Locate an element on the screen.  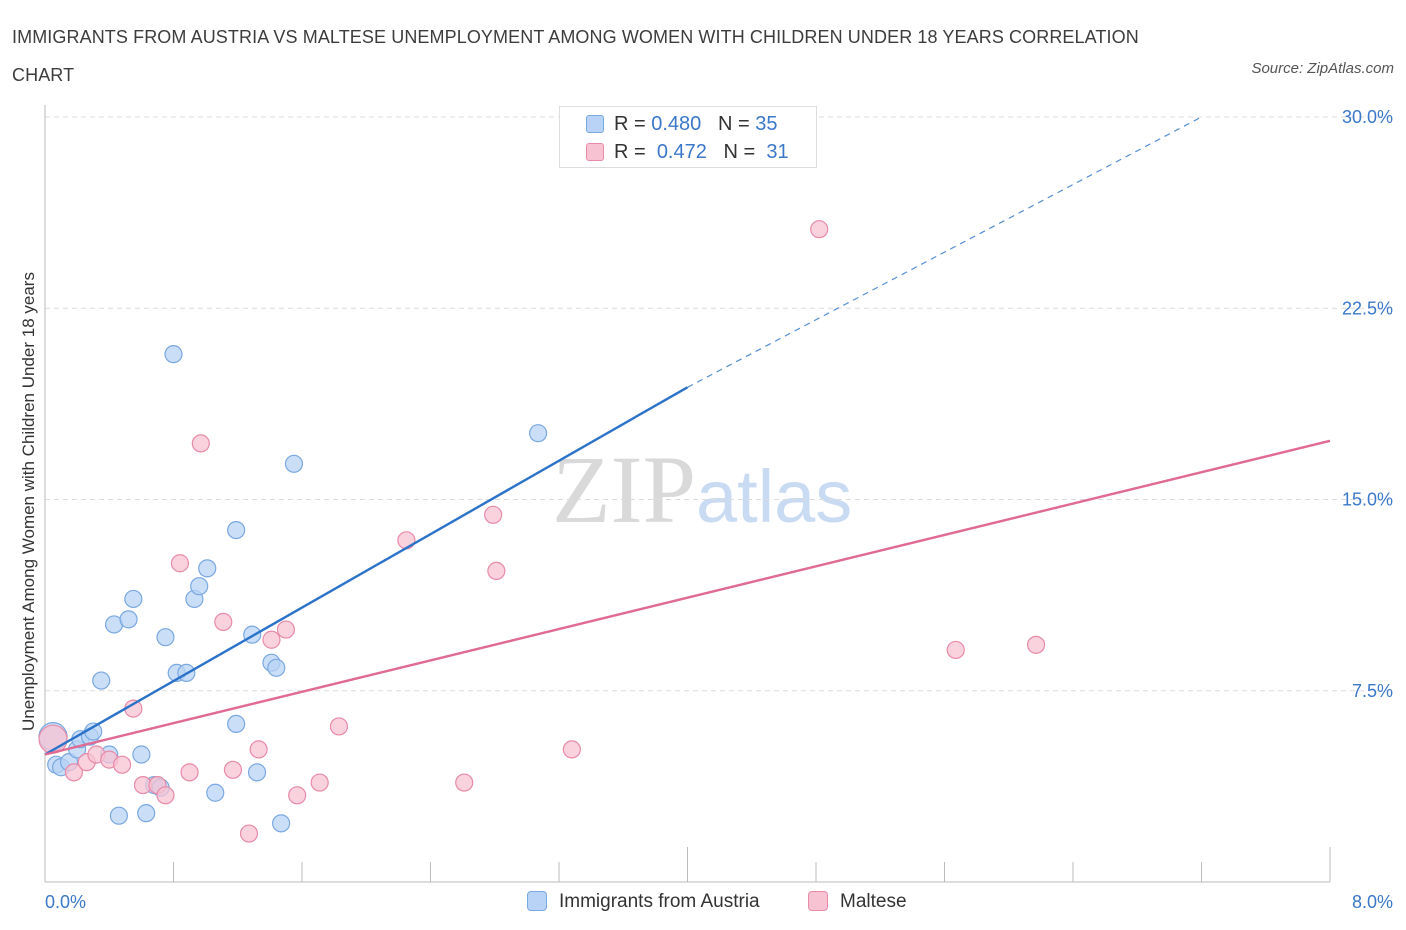
bottom-legend: Immigrants from Austria Maltese is located at coordinates (703, 902).